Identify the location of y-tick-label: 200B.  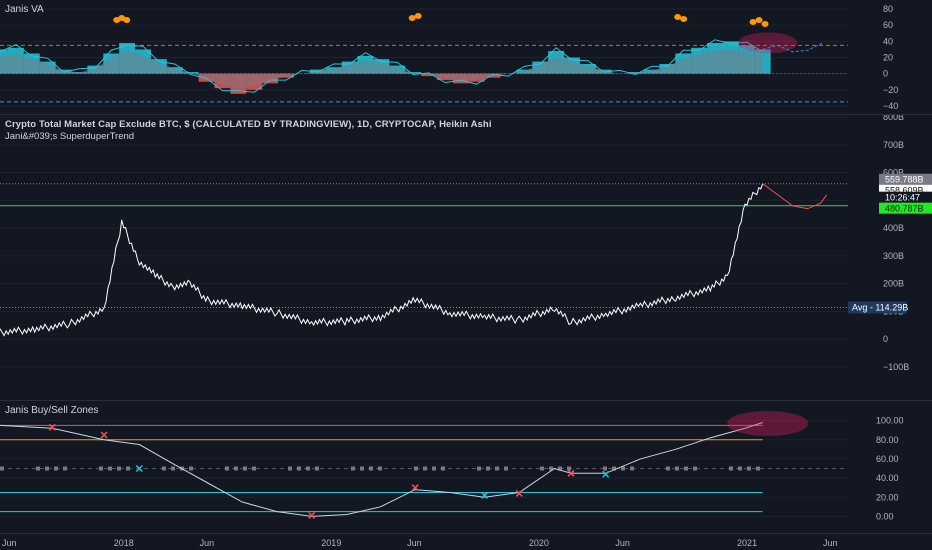
(893, 284).